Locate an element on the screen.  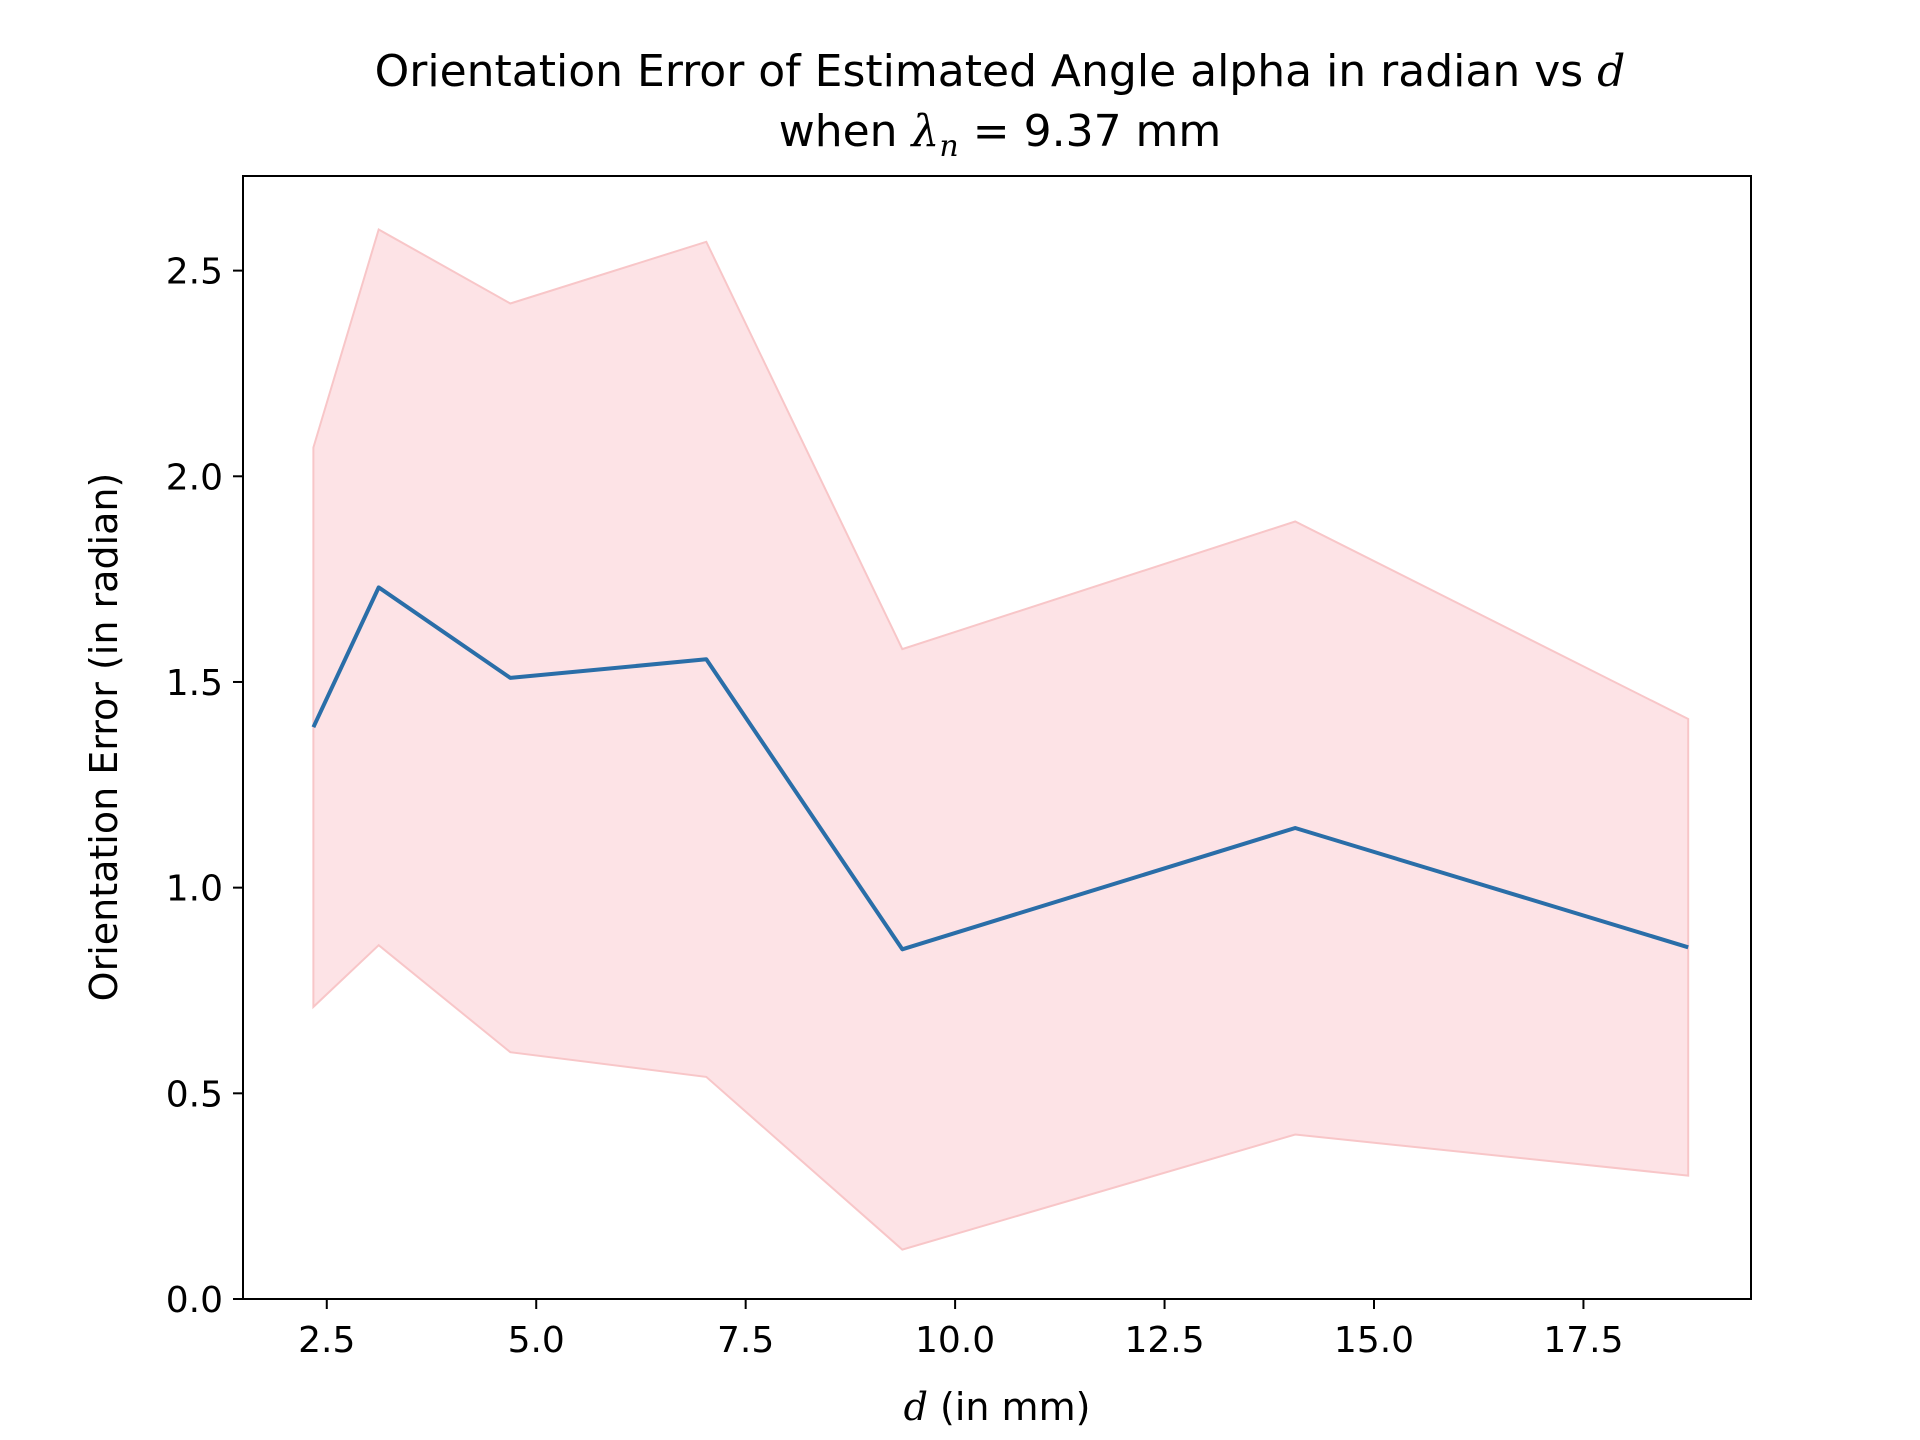
x-axis-label: d (in mm) is located at coordinates (997, 1407).